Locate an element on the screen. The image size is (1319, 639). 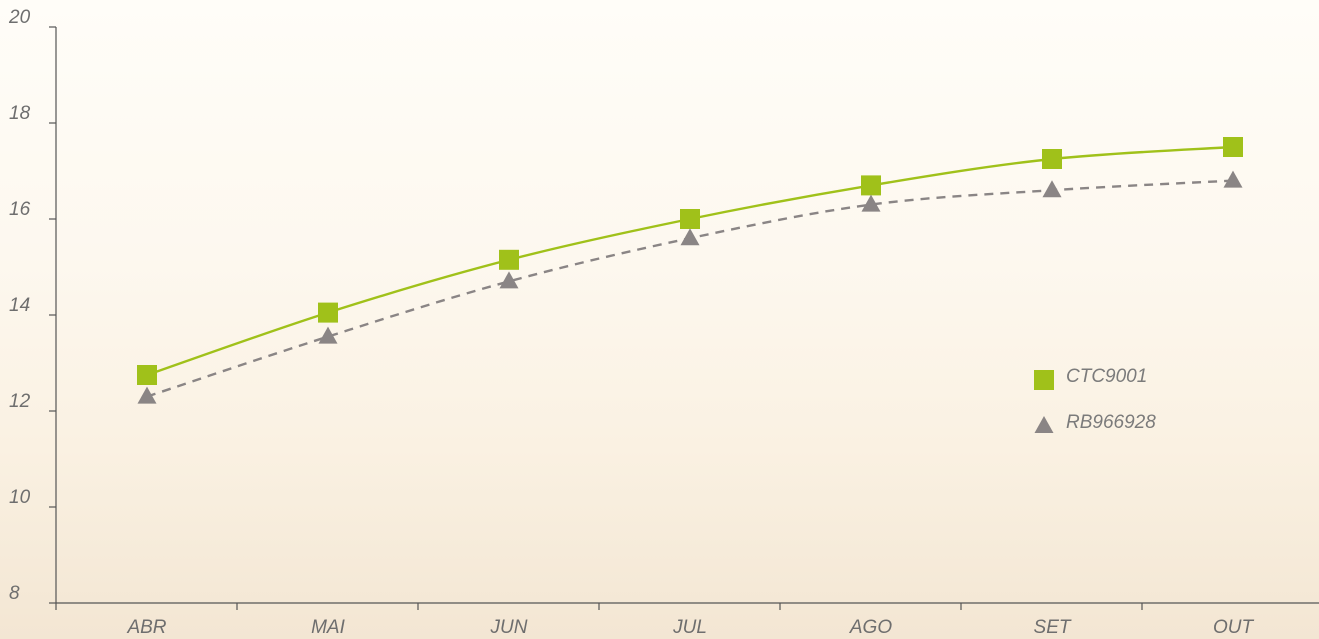
x-tick-label: JUN is located at coordinates (509, 627).